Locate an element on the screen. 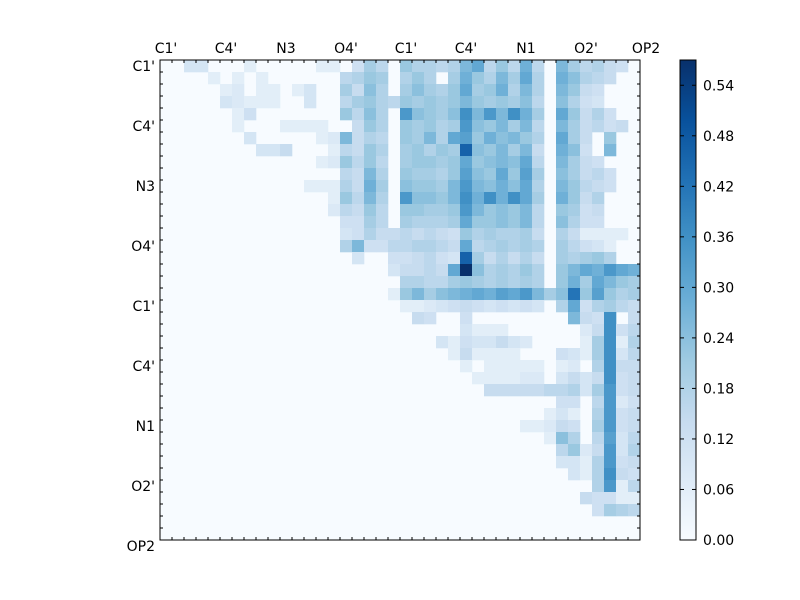  y-tick-label: N3 is located at coordinates (145, 187).